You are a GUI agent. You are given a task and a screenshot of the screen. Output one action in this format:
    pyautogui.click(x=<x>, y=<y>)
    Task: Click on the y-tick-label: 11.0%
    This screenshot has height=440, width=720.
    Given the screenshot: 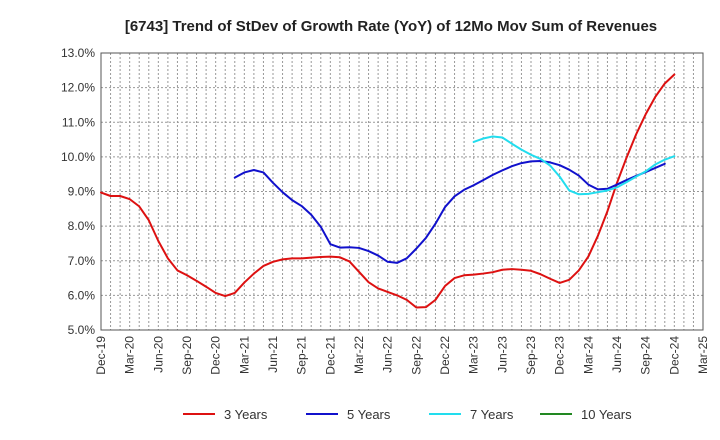 What is the action you would take?
    pyautogui.click(x=78, y=122)
    